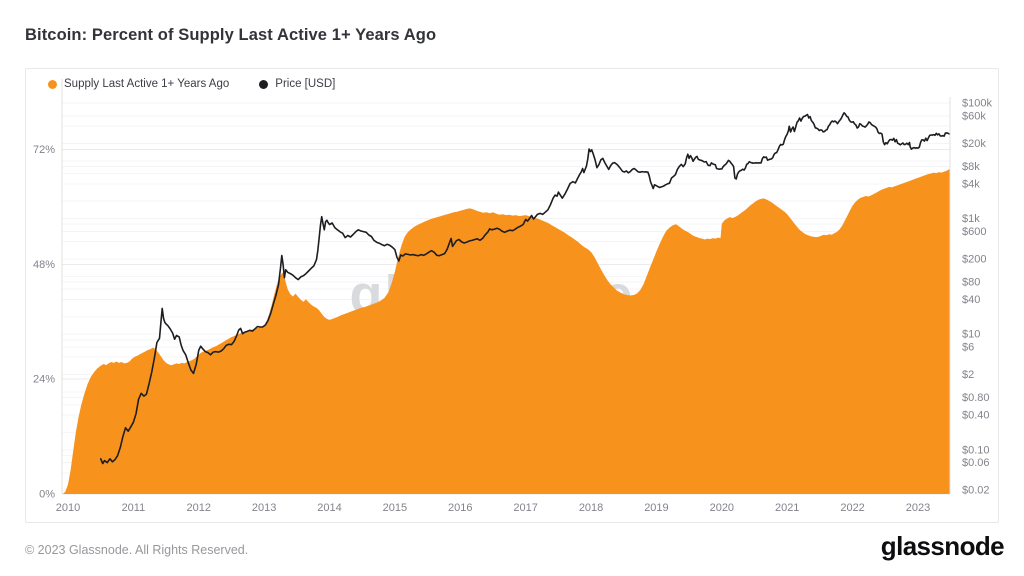 Image resolution: width=1024 pixels, height=576 pixels. What do you see at coordinates (971, 283) in the screenshot?
I see `y-right-tick-label: $80` at bounding box center [971, 283].